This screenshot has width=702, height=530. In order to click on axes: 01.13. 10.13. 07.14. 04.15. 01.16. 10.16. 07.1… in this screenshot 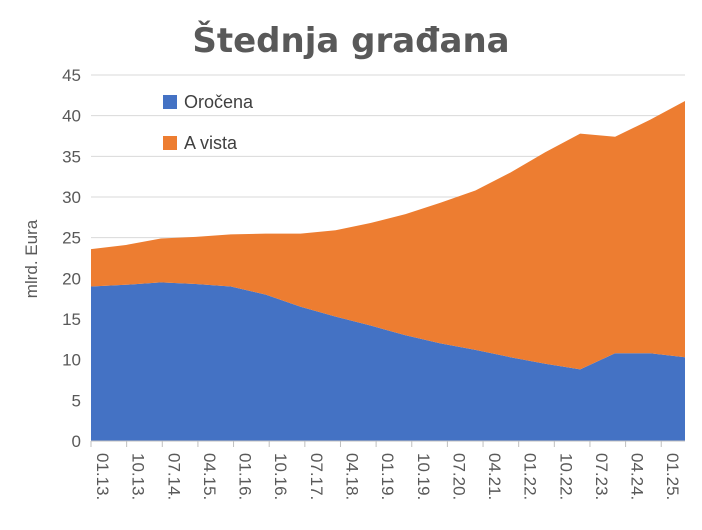, I will do `click(387, 470)`.